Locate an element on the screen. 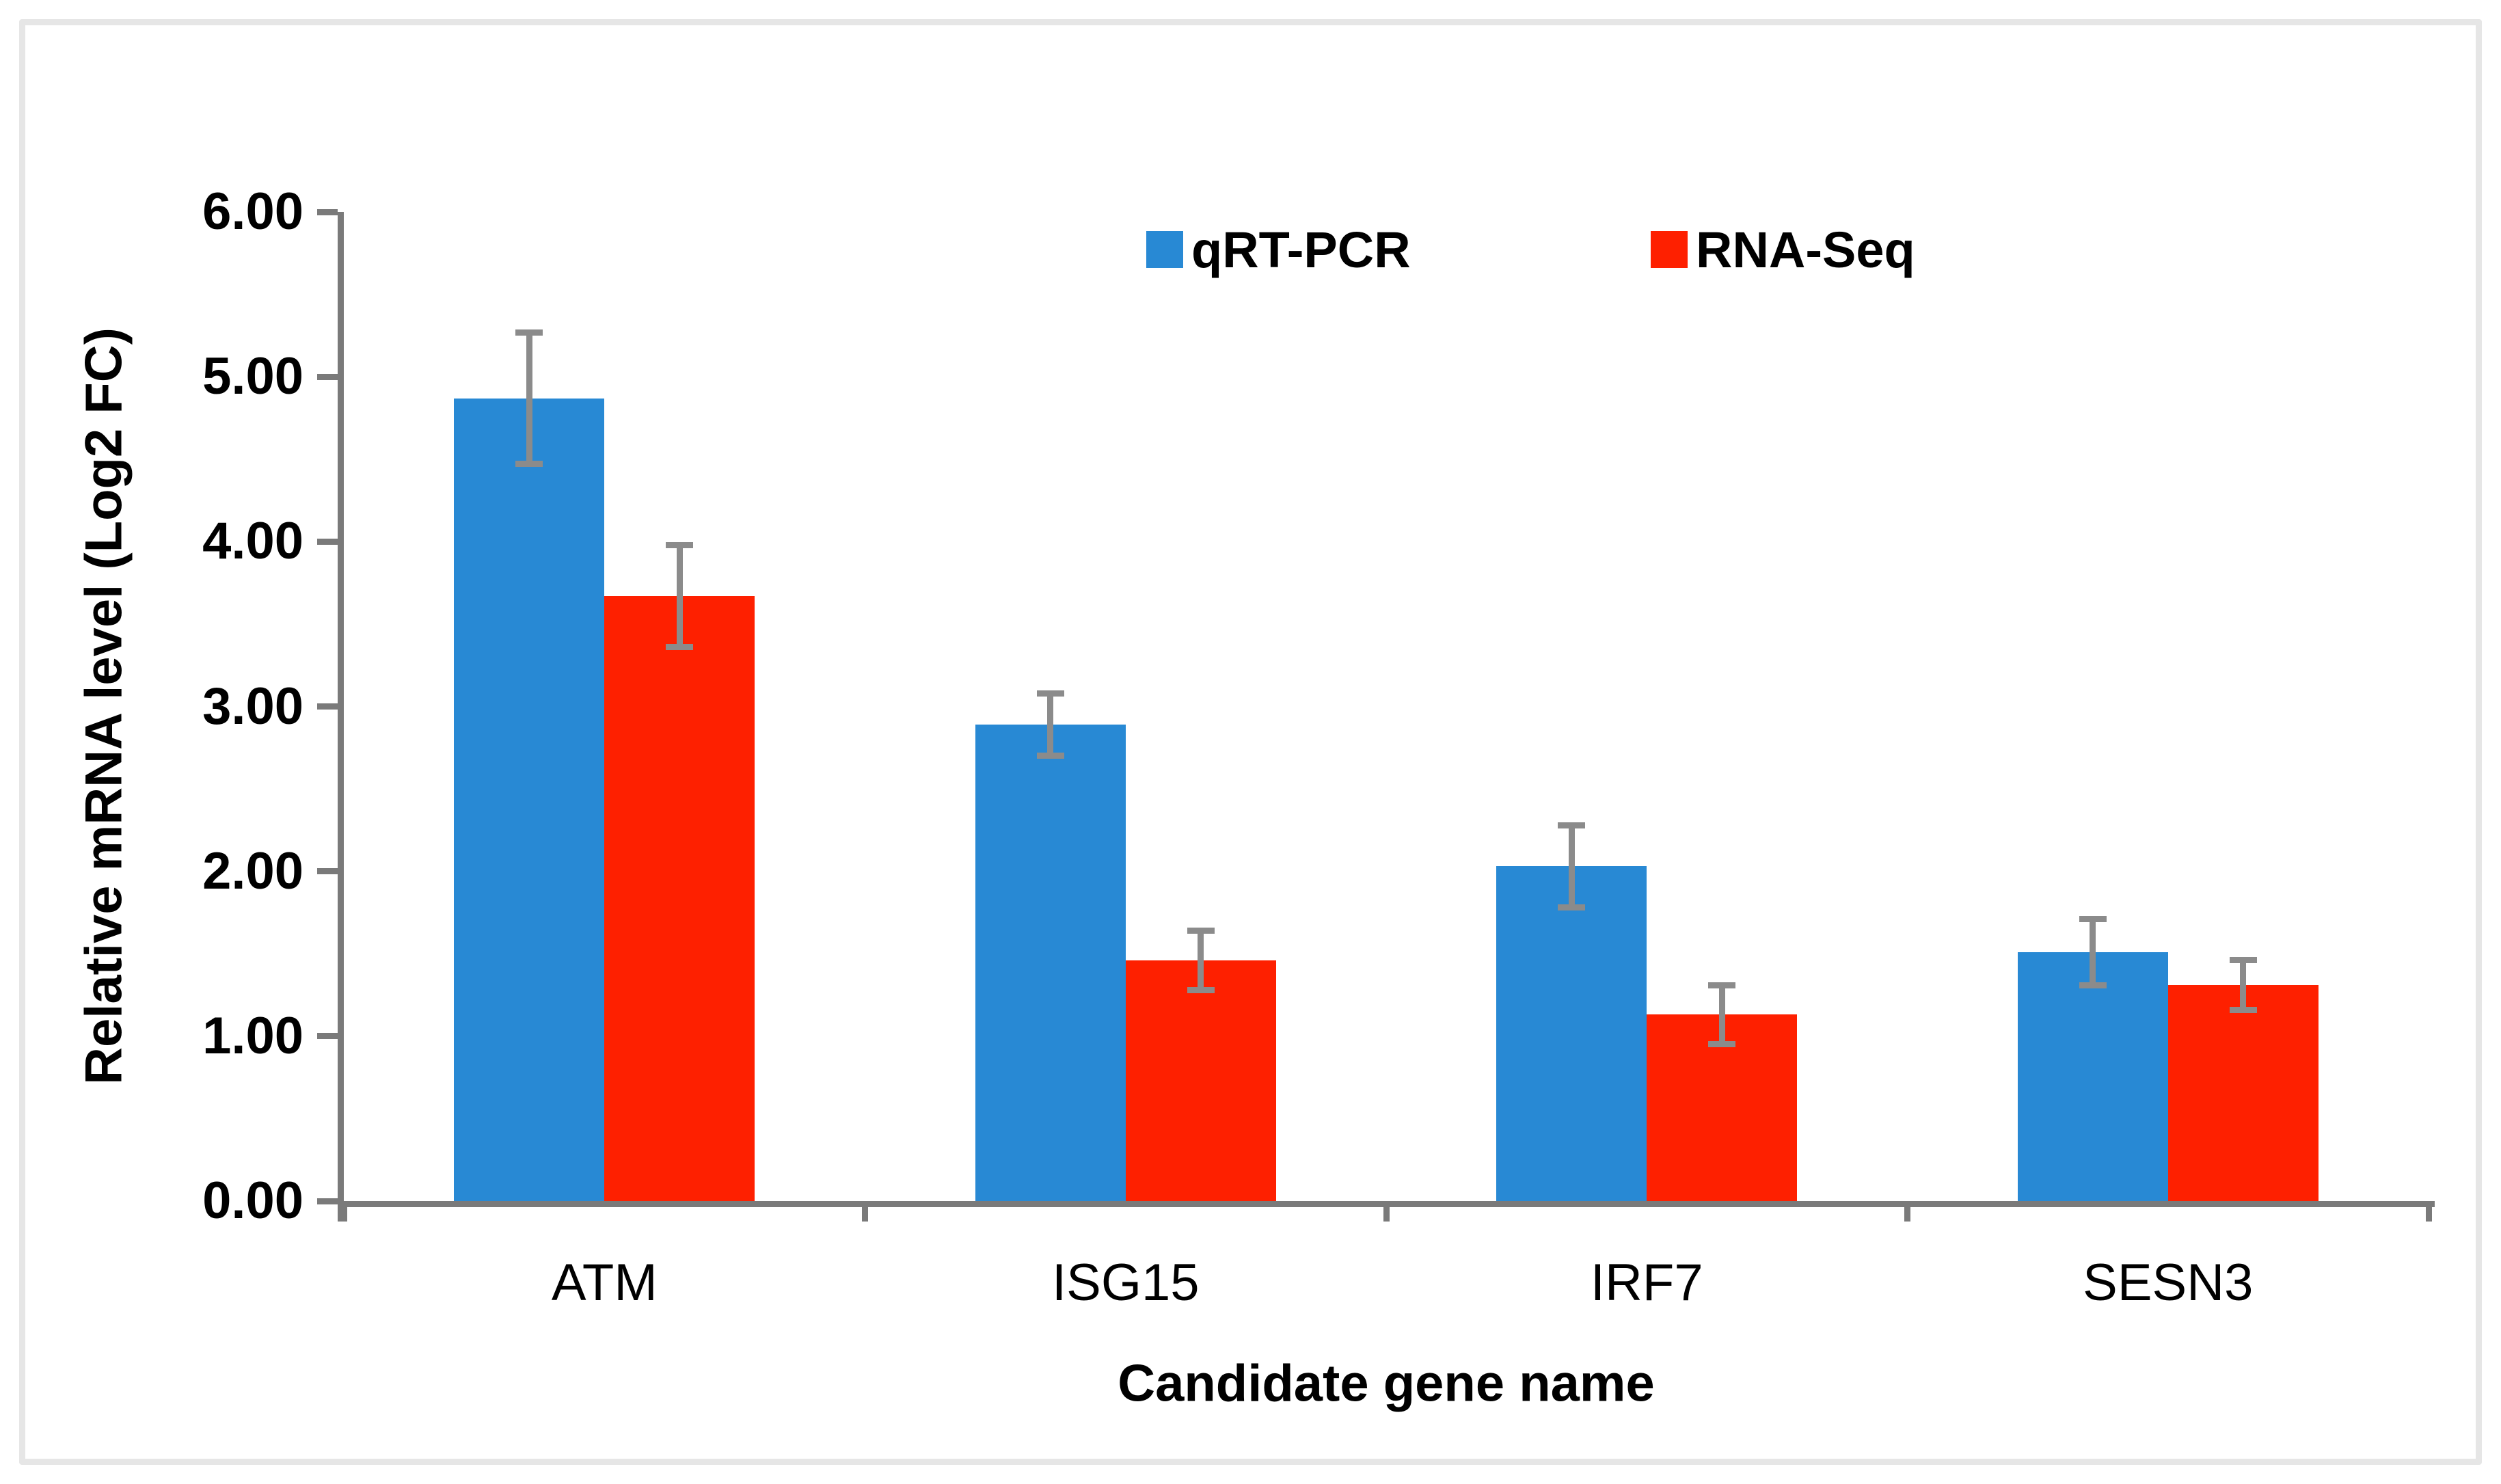  error-bar-cap-top-qrt-pcr-sesn3 is located at coordinates (2093, 919).